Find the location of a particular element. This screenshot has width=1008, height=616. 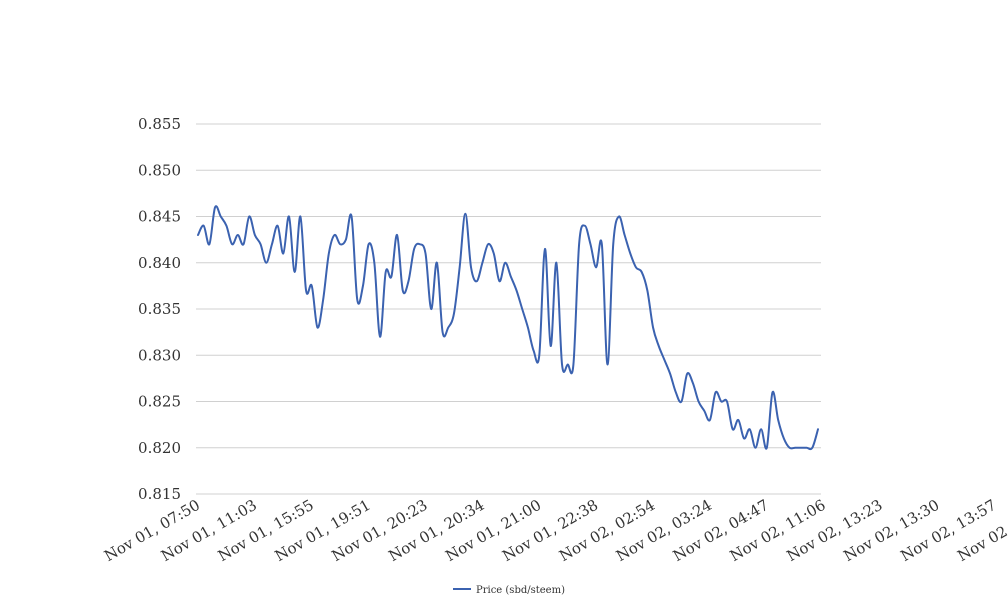

x-tick-label: Nov 01, 20:34 is located at coordinates (437, 530).